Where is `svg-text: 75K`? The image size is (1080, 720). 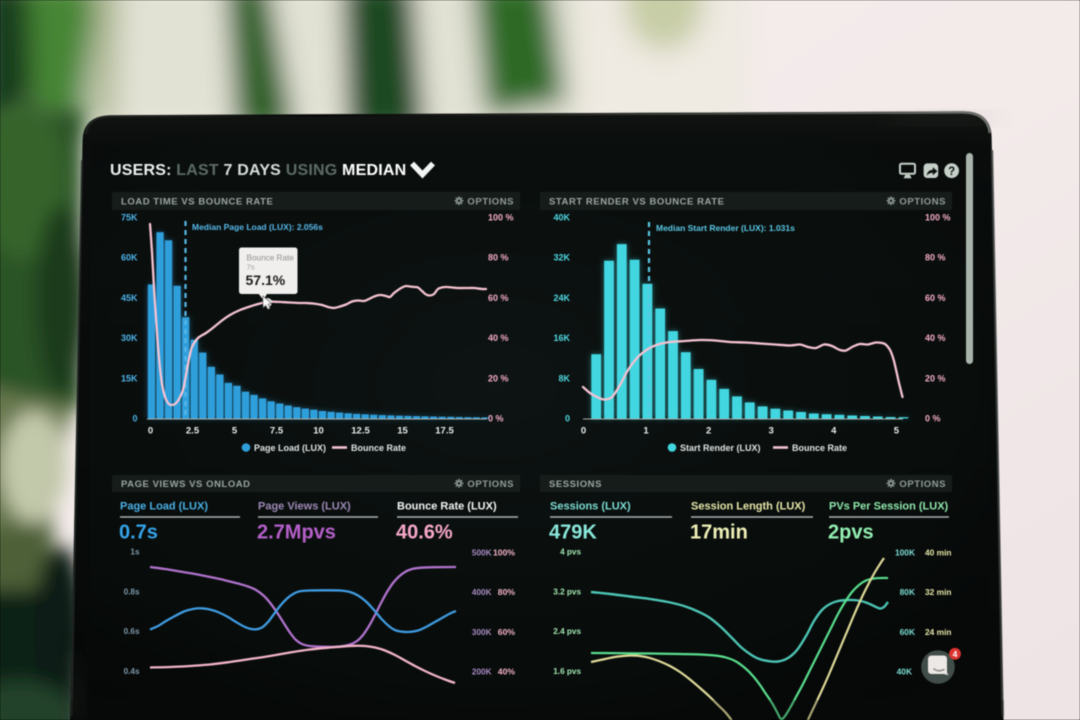 svg-text: 75K is located at coordinates (129, 218).